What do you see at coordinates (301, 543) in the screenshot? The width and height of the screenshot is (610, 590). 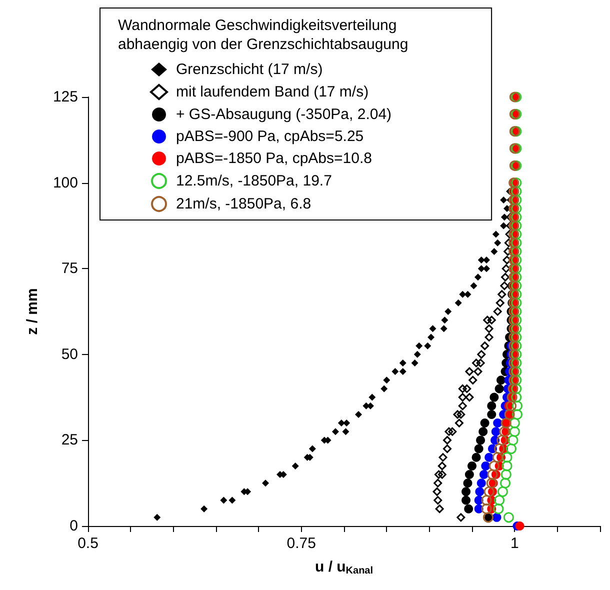 I see `x-tick-label: 0.75` at bounding box center [301, 543].